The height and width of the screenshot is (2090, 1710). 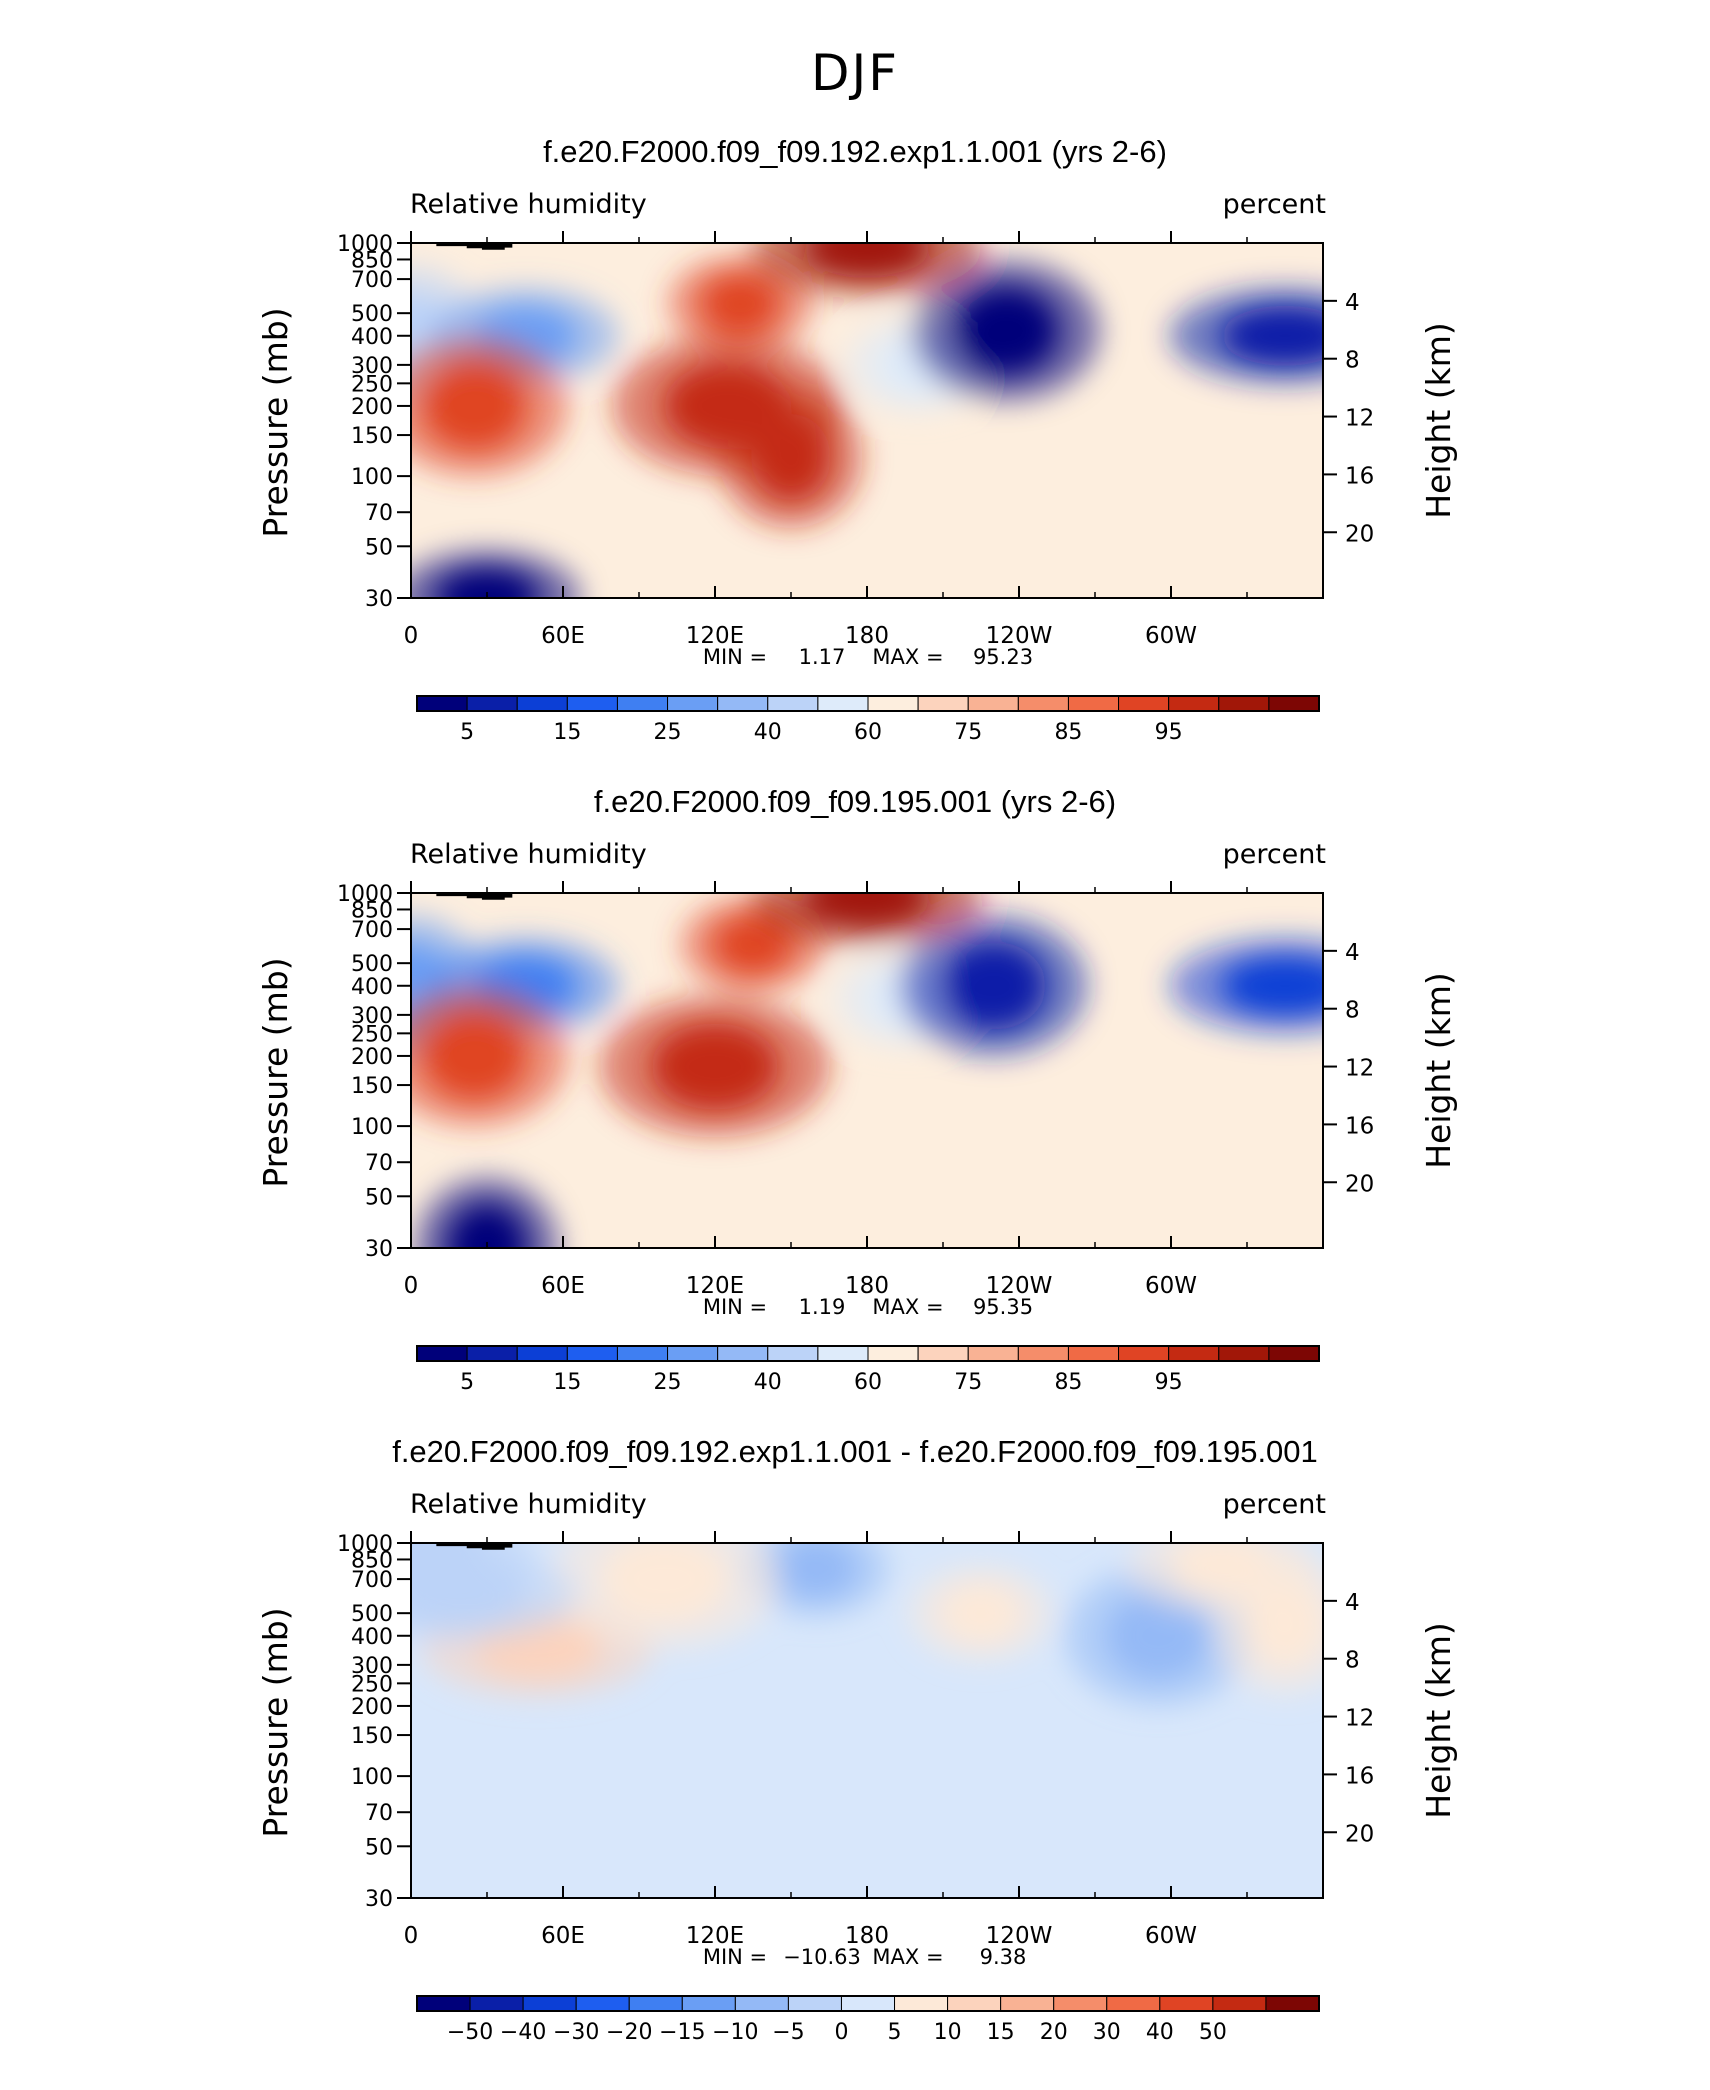 What do you see at coordinates (379, 513) in the screenshot?
I see `y-tick-label: 70` at bounding box center [379, 513].